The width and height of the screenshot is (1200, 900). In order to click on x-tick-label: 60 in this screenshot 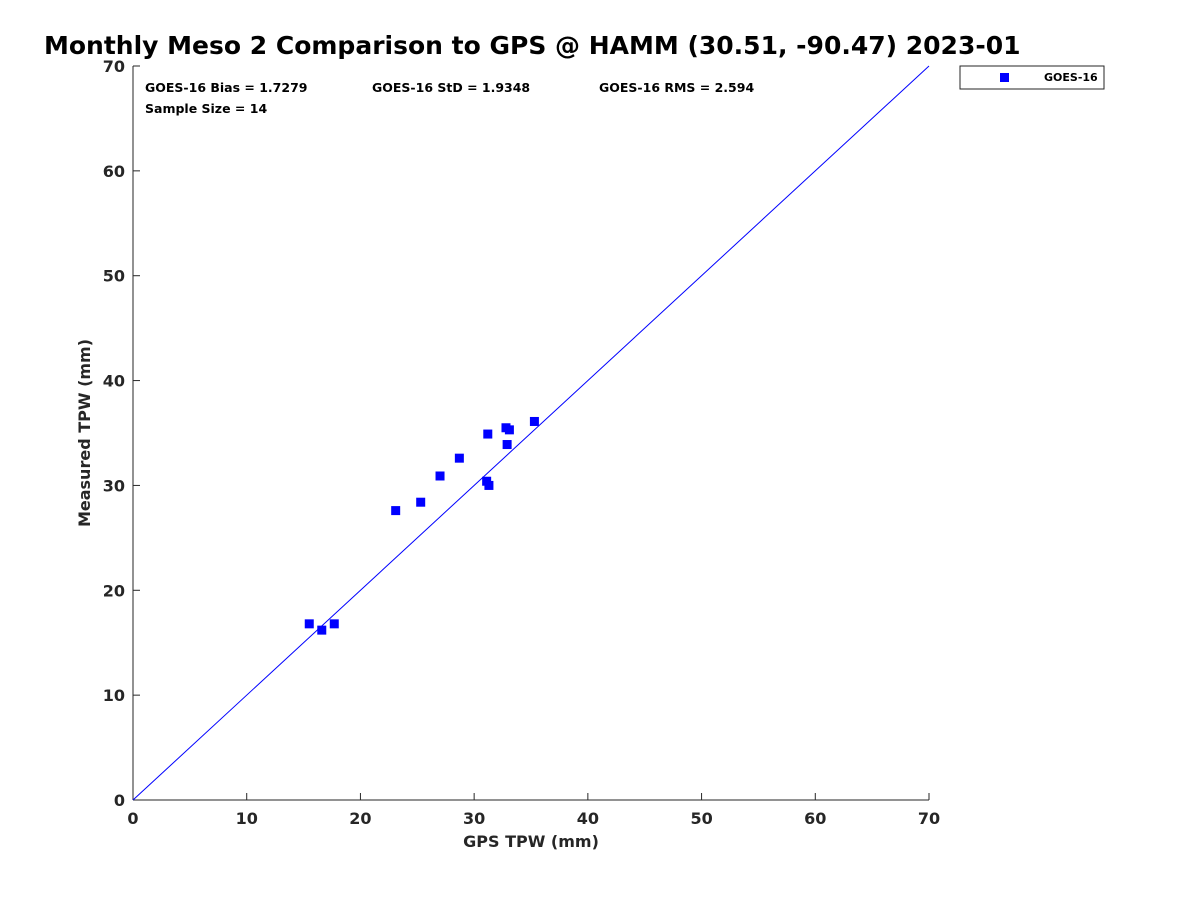, I will do `click(815, 818)`.